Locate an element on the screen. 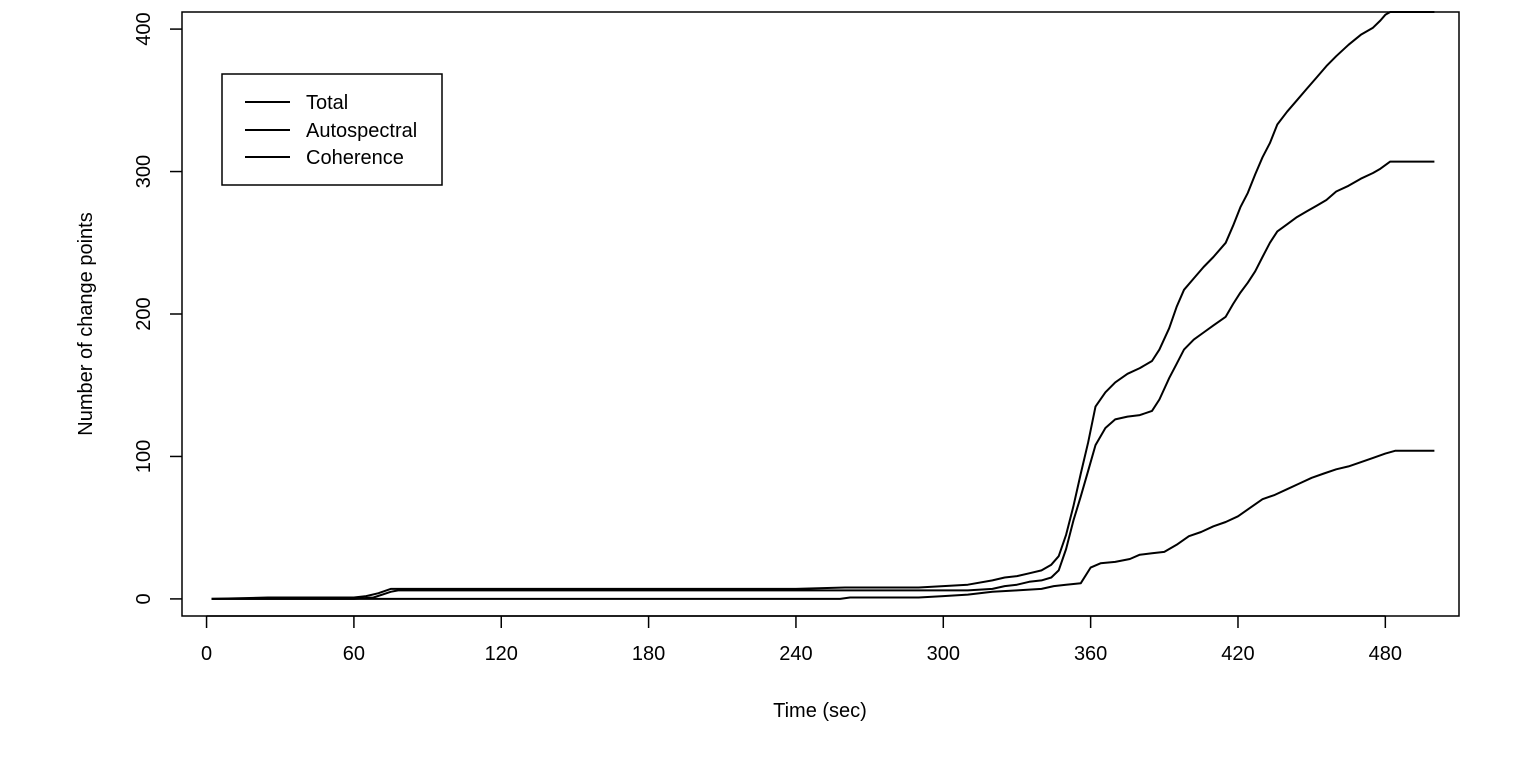 The image size is (1530, 757). y-axis-title: Number of change points is located at coordinates (86, 323).